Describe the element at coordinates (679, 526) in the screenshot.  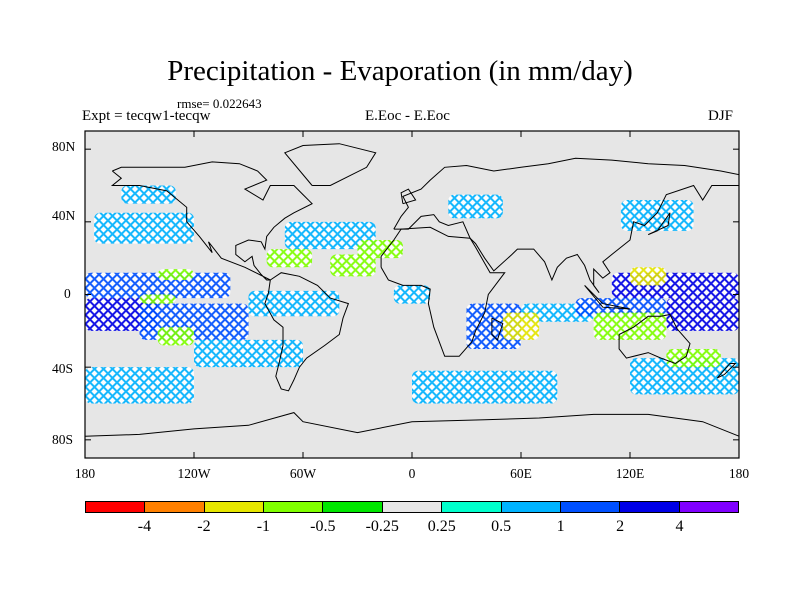
I see `colorbar-tick-label: 4` at that location.